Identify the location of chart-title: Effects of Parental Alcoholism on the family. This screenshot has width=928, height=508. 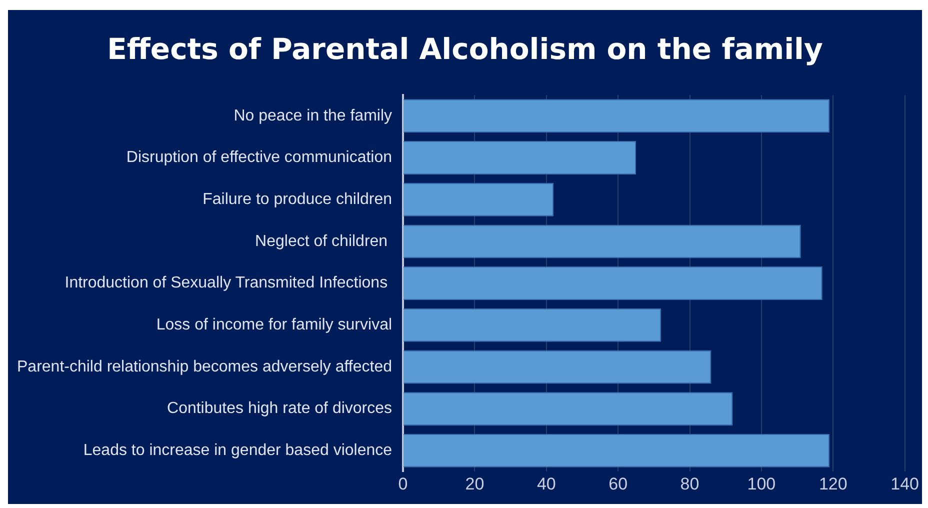
(465, 49).